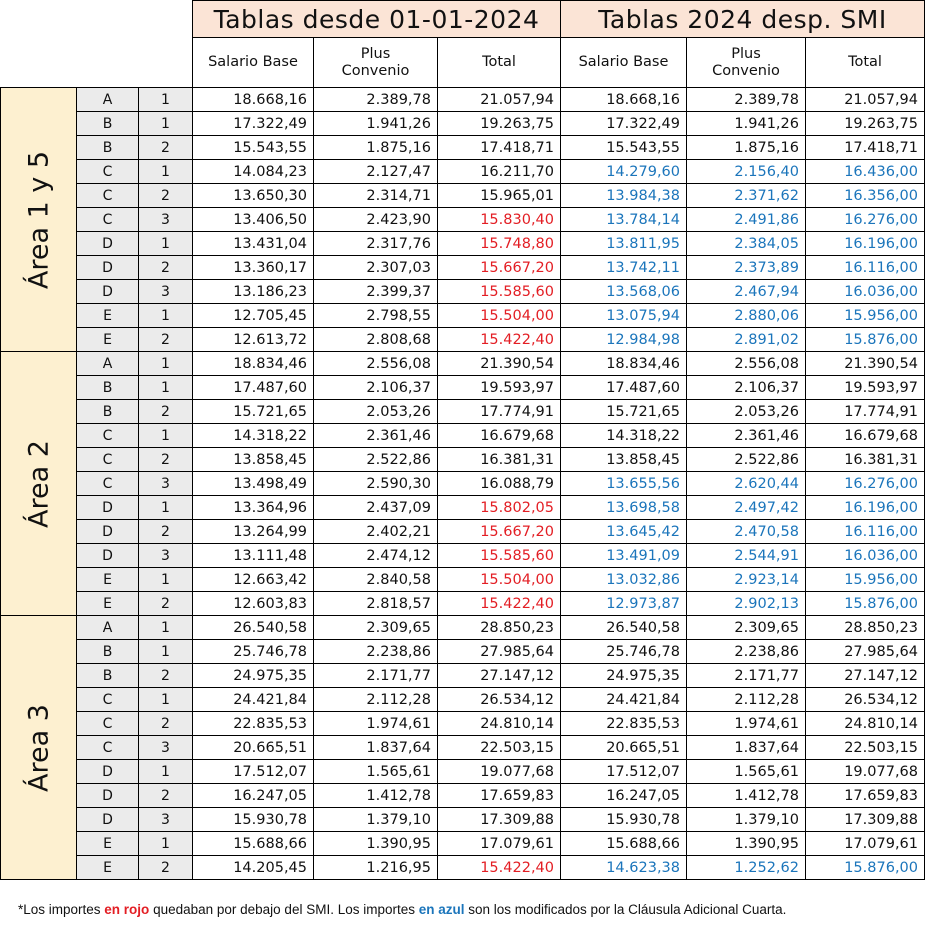 This screenshot has width=939, height=930. I want to click on total-cell: 17.659,83, so click(499, 795).